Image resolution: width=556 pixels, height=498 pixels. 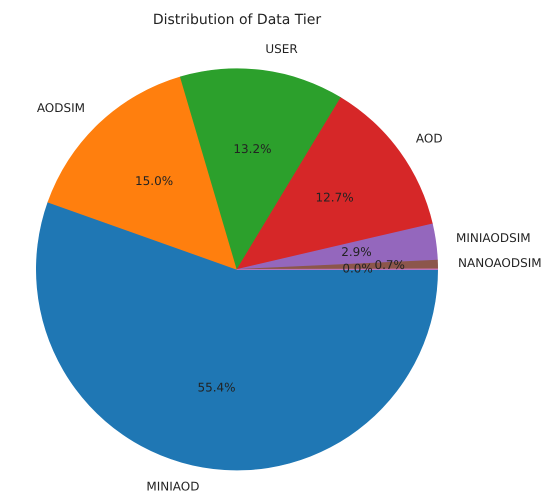 I want to click on data-label: 12.7%, so click(x=335, y=197).